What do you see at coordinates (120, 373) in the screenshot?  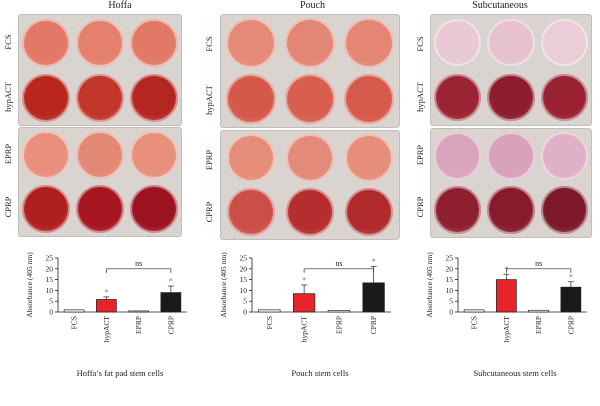 I see `chart-caption-hoffa: Hoffa’s fat pad stem cells` at bounding box center [120, 373].